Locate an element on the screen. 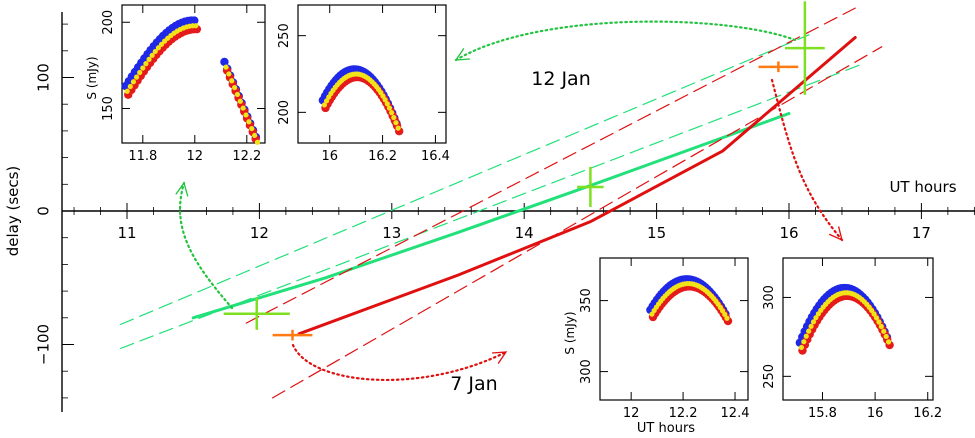 This screenshot has width=975, height=438. inset-plot-1: 11.8 12 12.2 150 200 S (mJy) is located at coordinates (175, 84).